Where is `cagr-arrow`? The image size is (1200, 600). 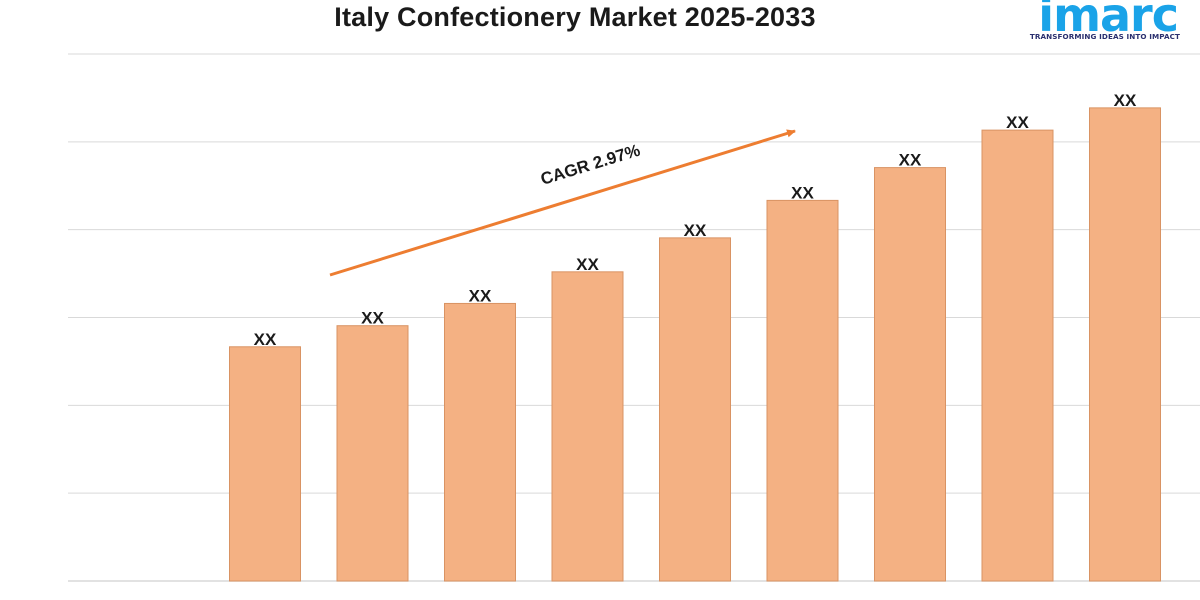 cagr-arrow is located at coordinates (562, 203).